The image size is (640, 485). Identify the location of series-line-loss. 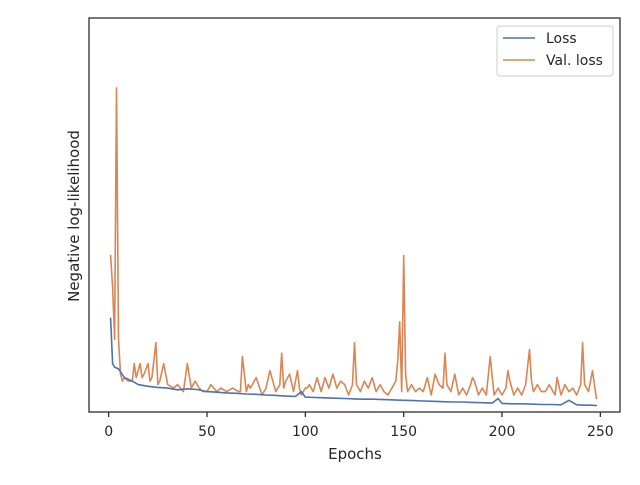
(353, 362).